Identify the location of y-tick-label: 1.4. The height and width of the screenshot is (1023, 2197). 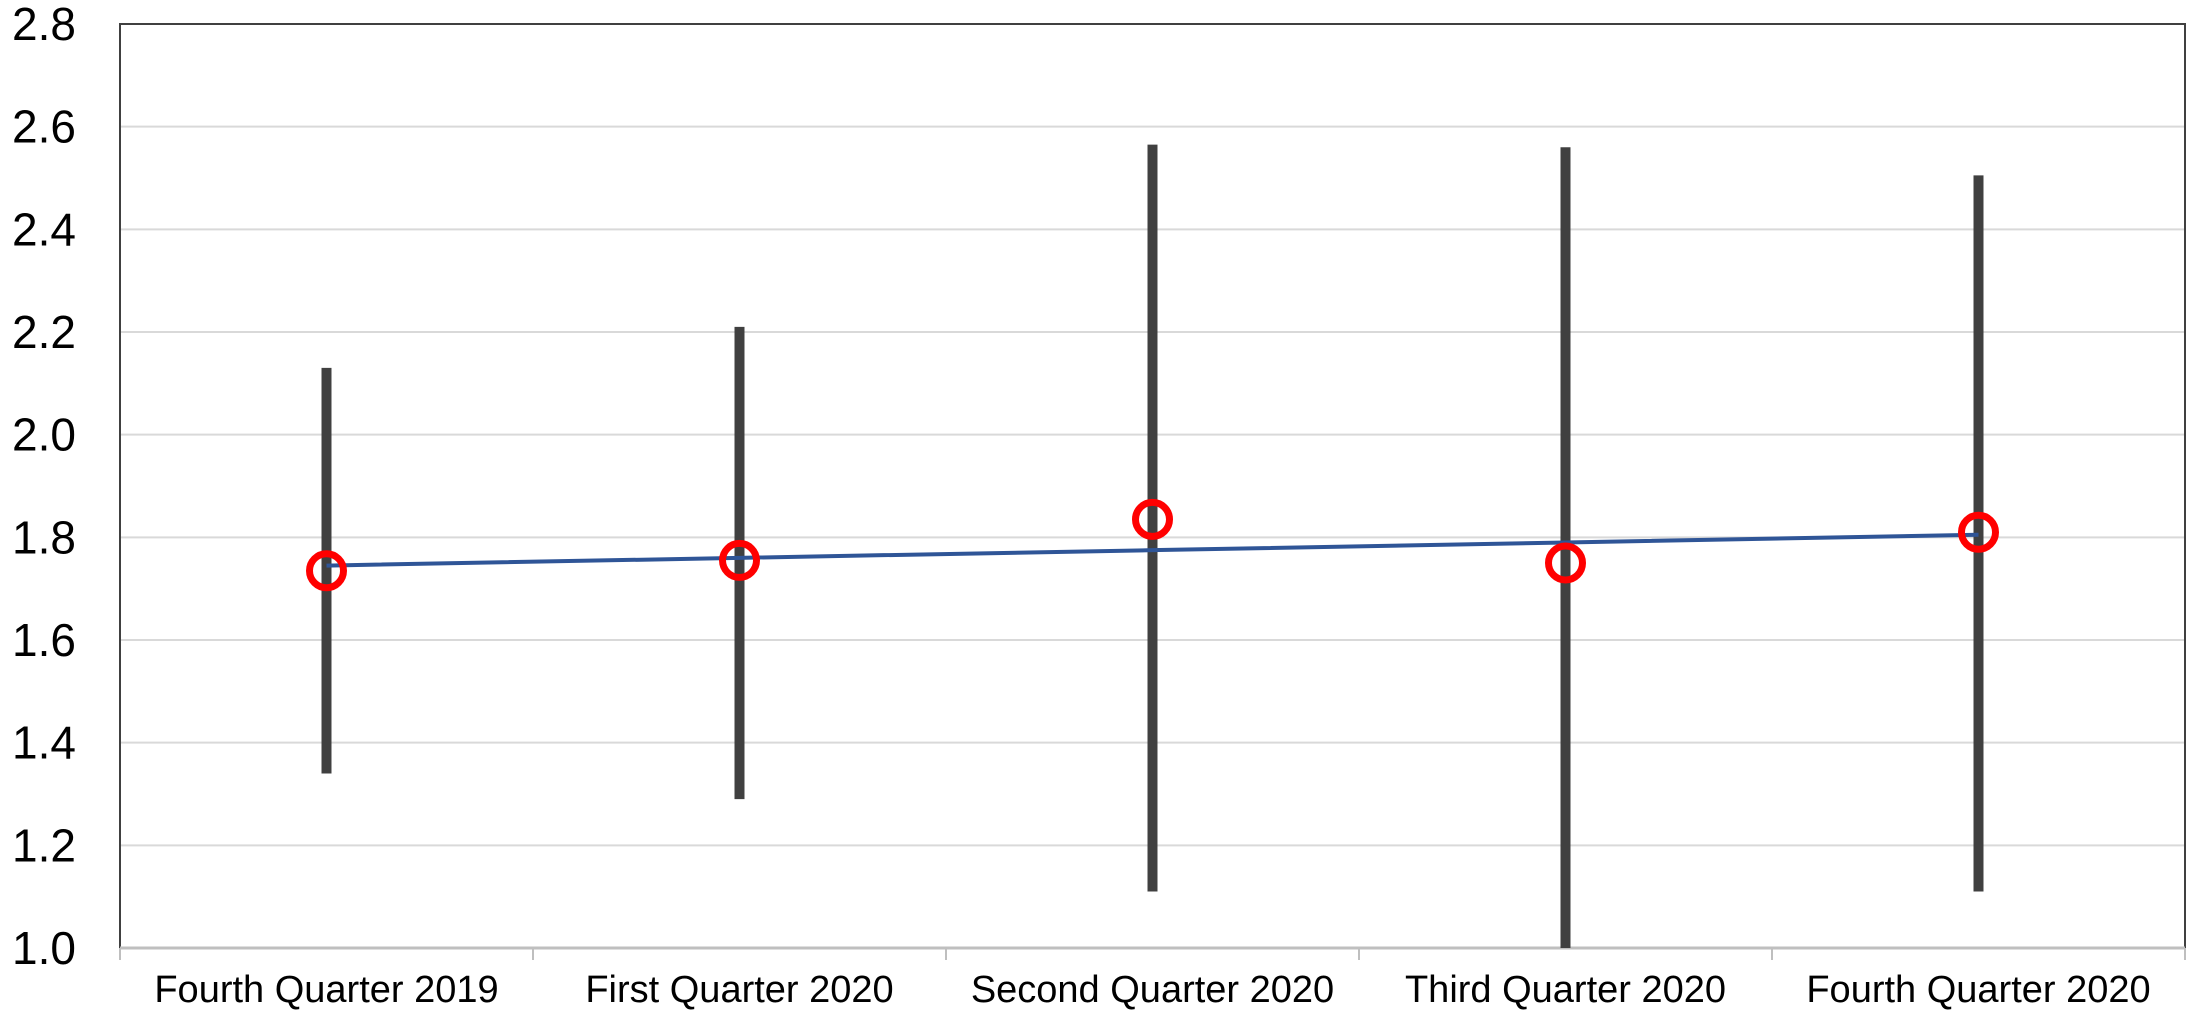
(44, 743).